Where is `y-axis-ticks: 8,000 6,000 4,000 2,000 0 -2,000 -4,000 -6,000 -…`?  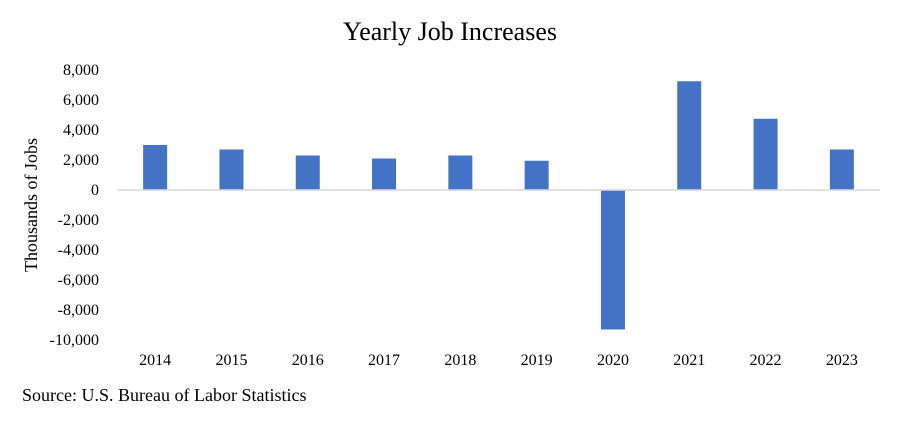
y-axis-ticks: 8,000 6,000 4,000 2,000 0 -2,000 -4,000 -6,000 -… is located at coordinates (74, 205).